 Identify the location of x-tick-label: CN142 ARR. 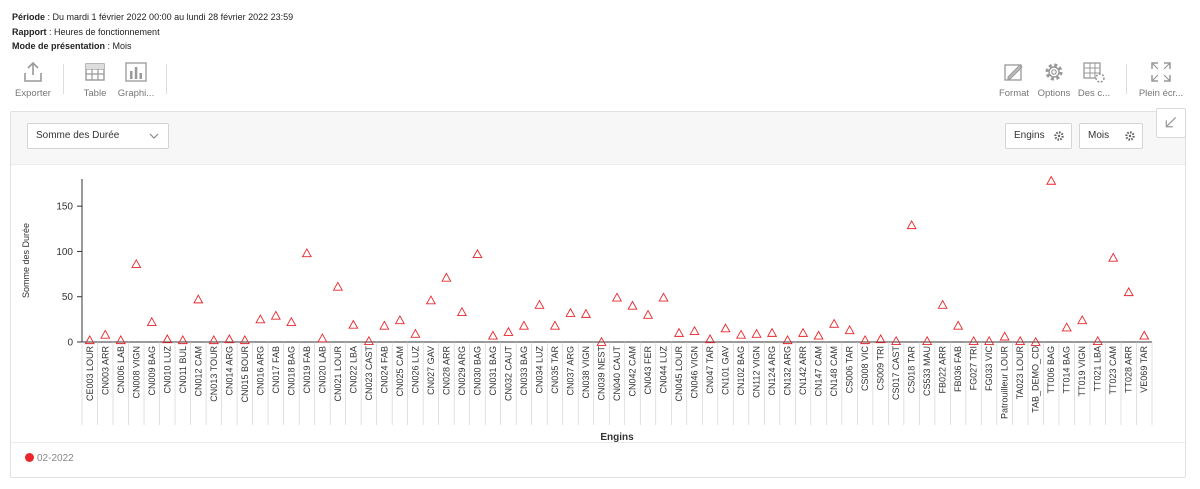
(803, 371).